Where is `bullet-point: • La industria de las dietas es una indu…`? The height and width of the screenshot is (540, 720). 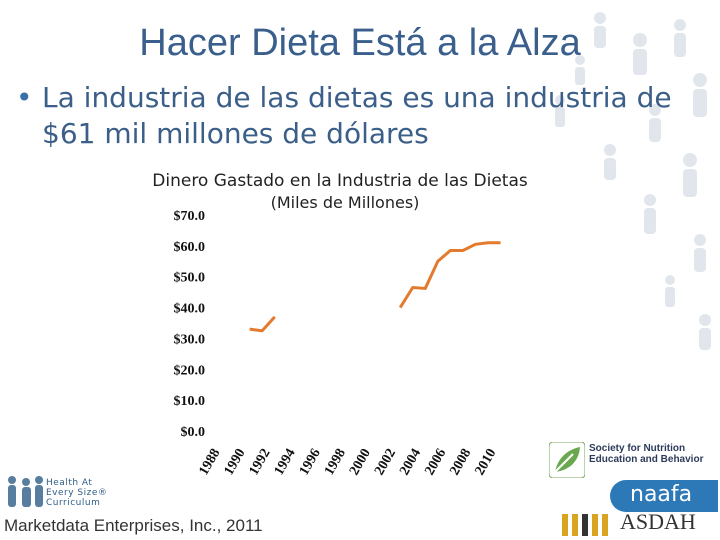 bullet-point: • La industria de las dietas es una indu… is located at coordinates (356, 116).